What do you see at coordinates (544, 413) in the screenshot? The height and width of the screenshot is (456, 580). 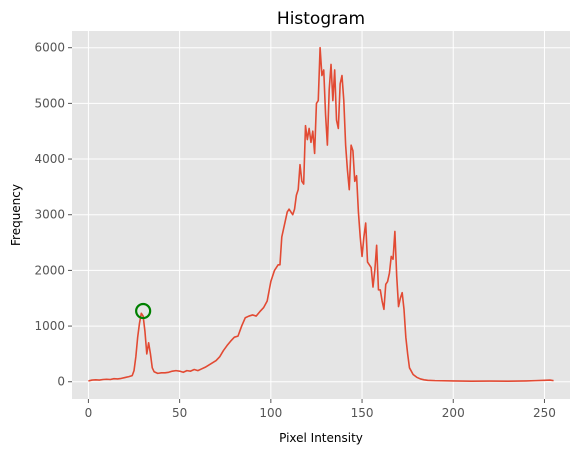 I see `x-tick-label: 250` at bounding box center [544, 413].